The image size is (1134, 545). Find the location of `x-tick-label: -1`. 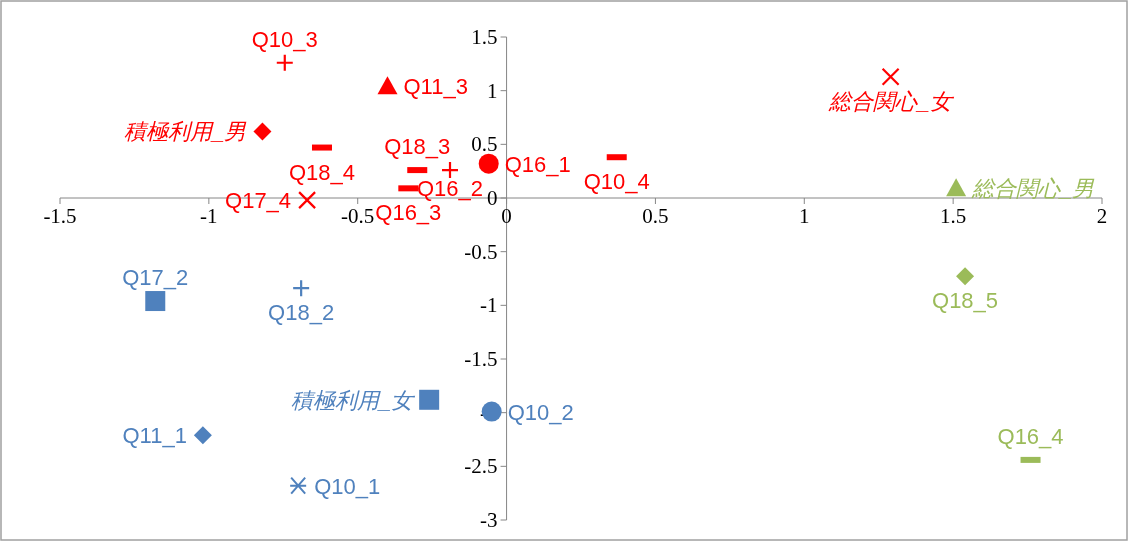

x-tick-label: -1 is located at coordinates (209, 216).